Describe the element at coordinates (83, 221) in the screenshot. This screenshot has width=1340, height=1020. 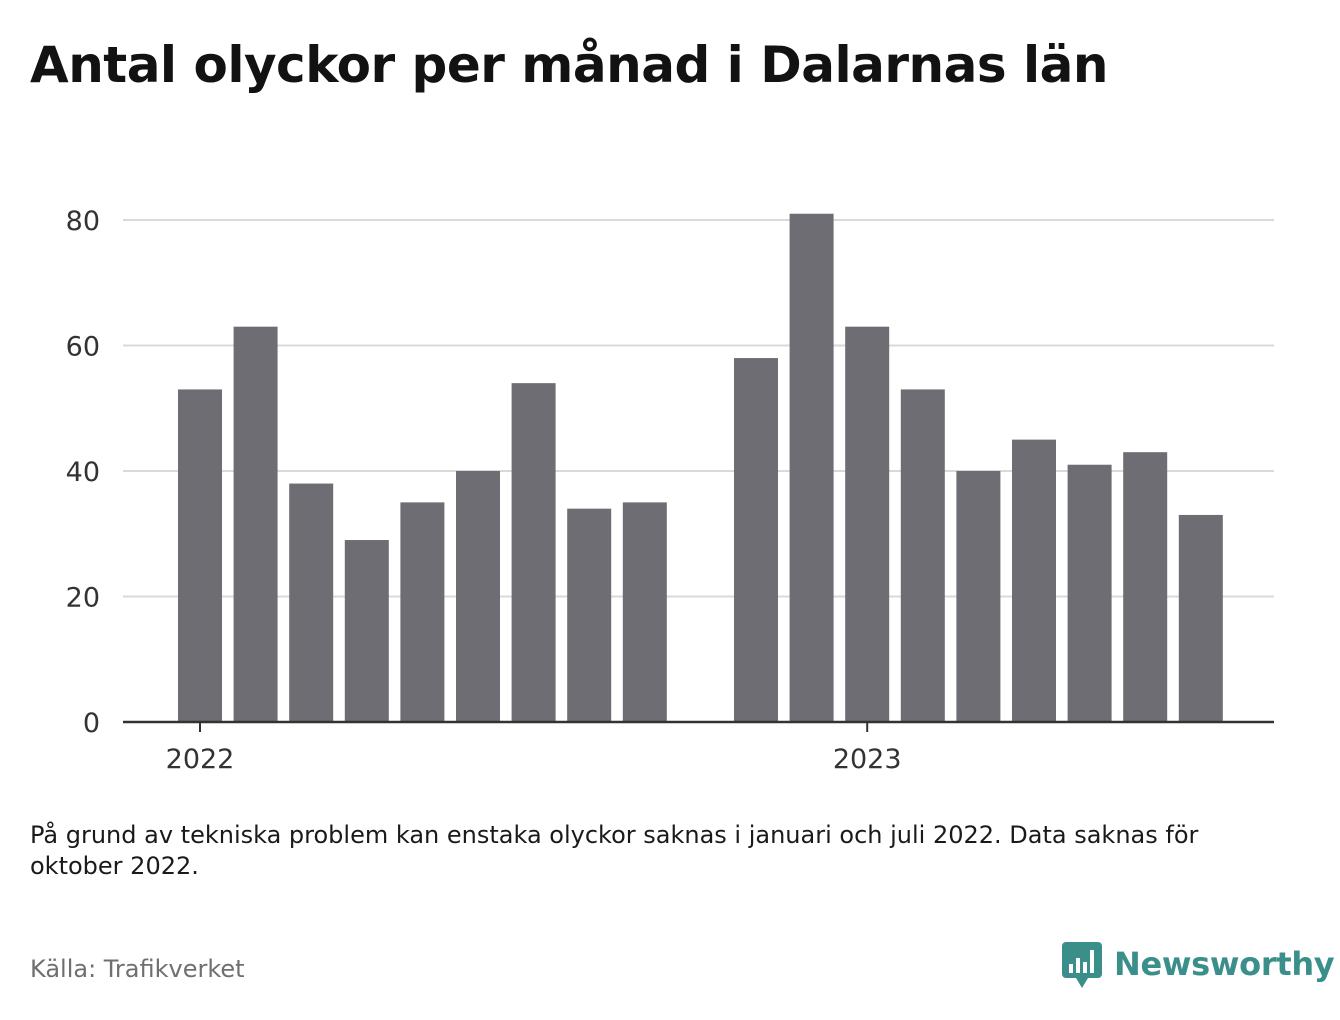
I see `y-tick-label: 80` at that location.